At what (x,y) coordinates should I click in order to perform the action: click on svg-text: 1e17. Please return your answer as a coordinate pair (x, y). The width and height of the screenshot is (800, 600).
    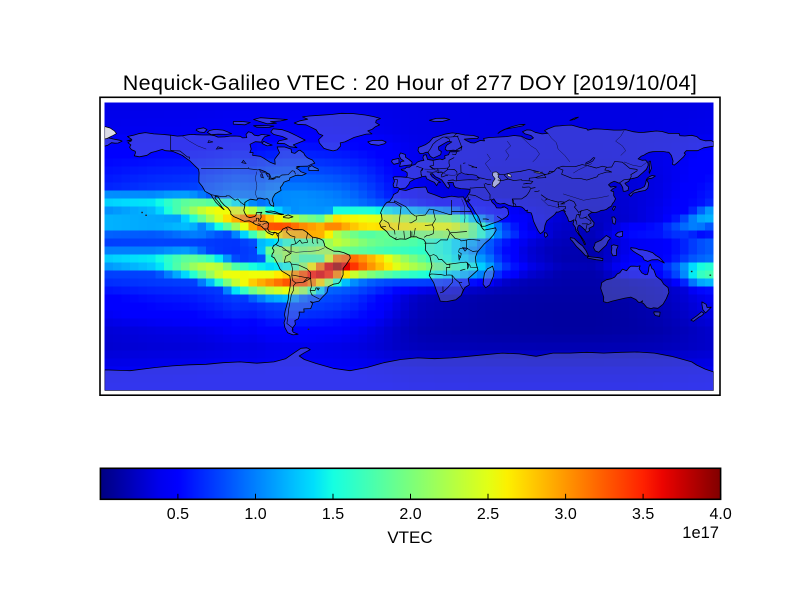
    Looking at the image, I should click on (700, 533).